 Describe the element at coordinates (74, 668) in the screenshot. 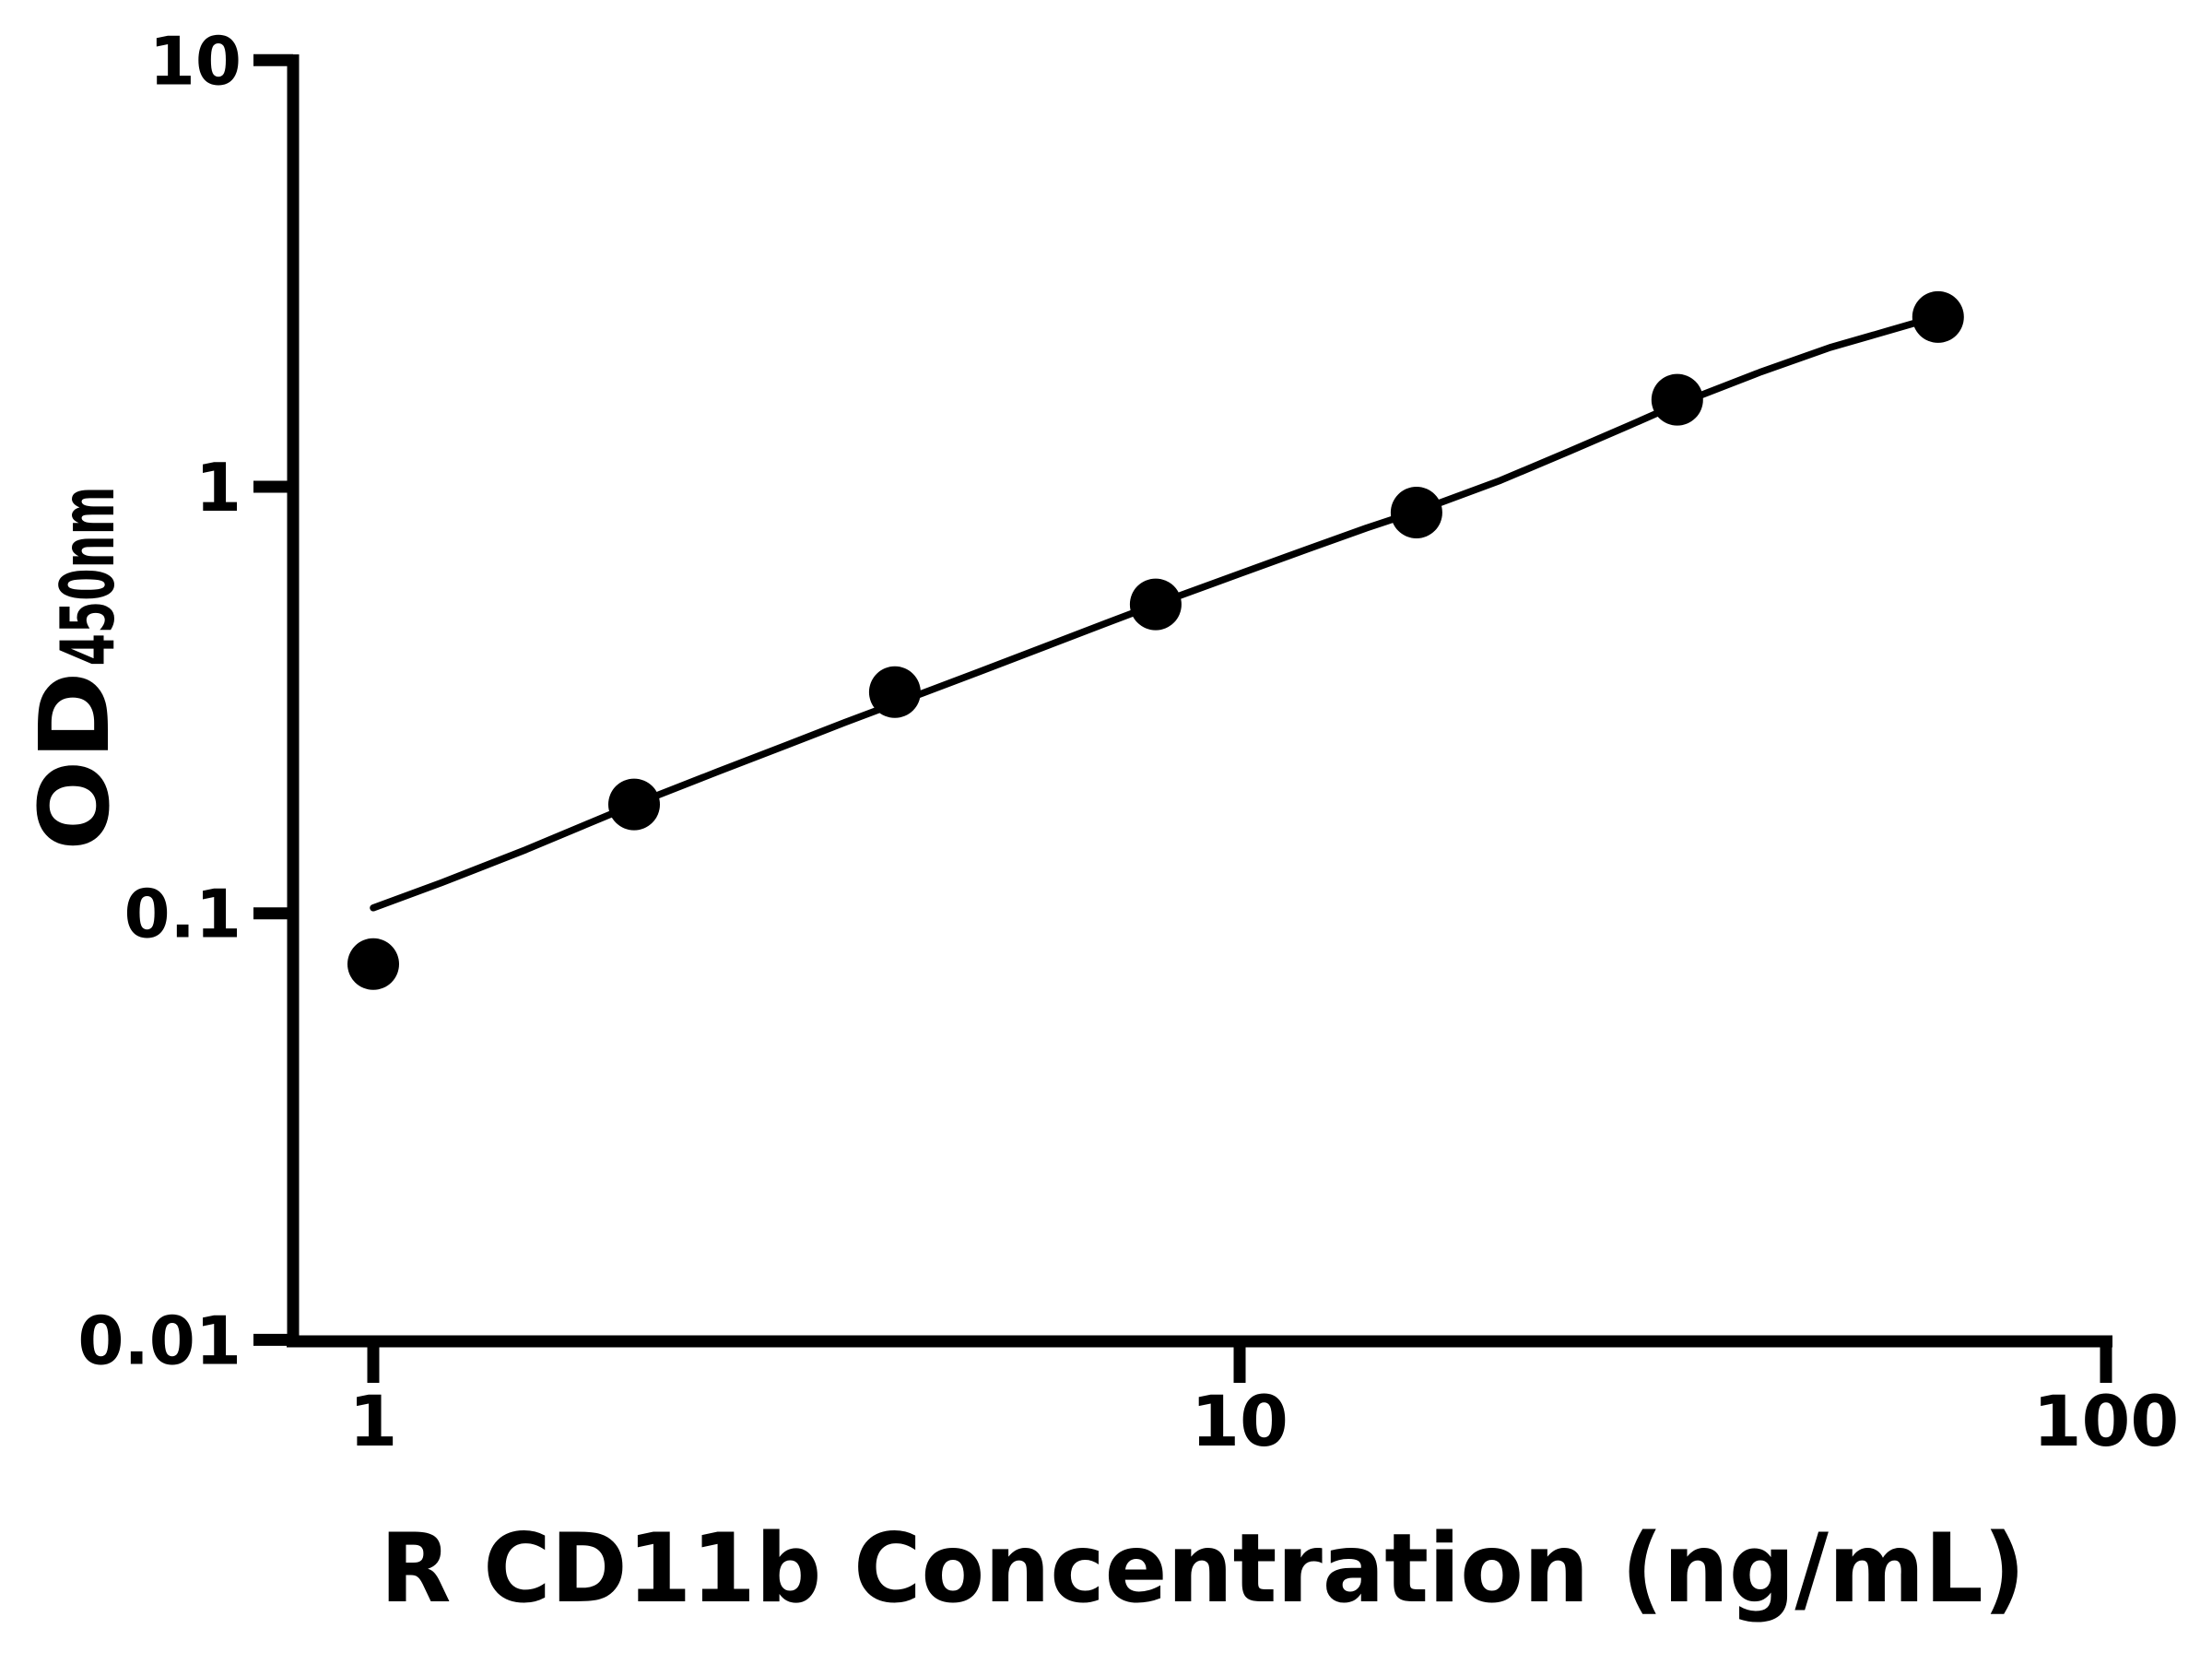

I see `y-axis-title: OD 450nm` at that location.